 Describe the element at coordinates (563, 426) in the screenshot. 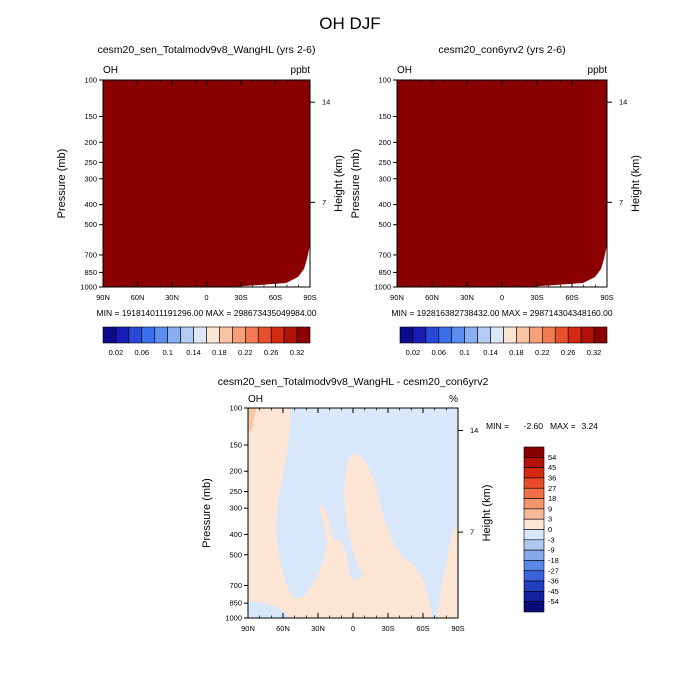

I see `max-label: MAX =` at that location.